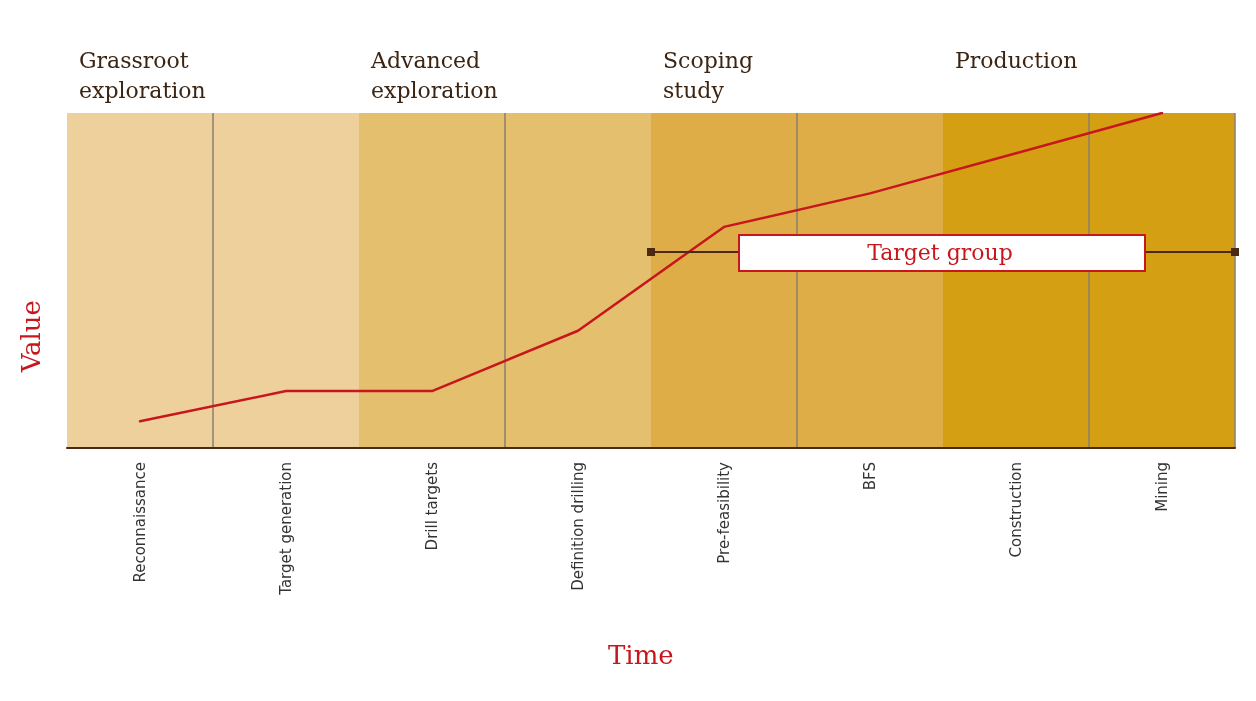 This screenshot has width=1256, height=701. I want to click on x-tick-label: Construction, so click(1016, 510).